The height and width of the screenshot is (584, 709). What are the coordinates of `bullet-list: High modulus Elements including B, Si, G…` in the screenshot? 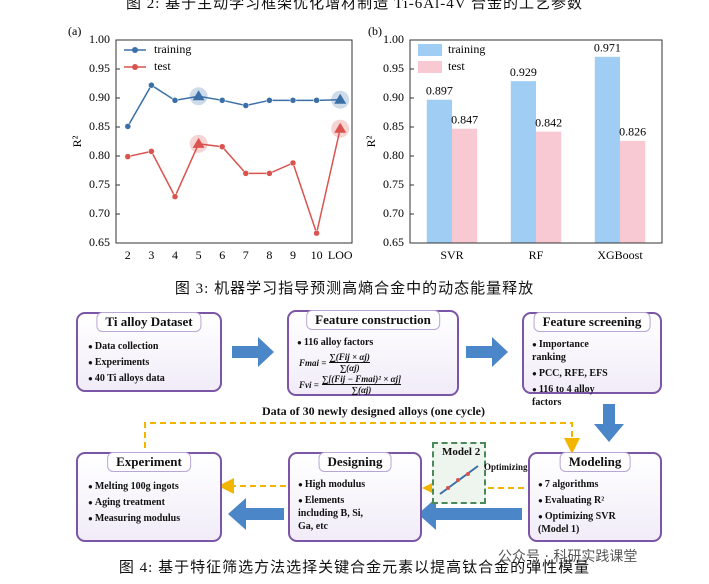 It's located at (337, 507).